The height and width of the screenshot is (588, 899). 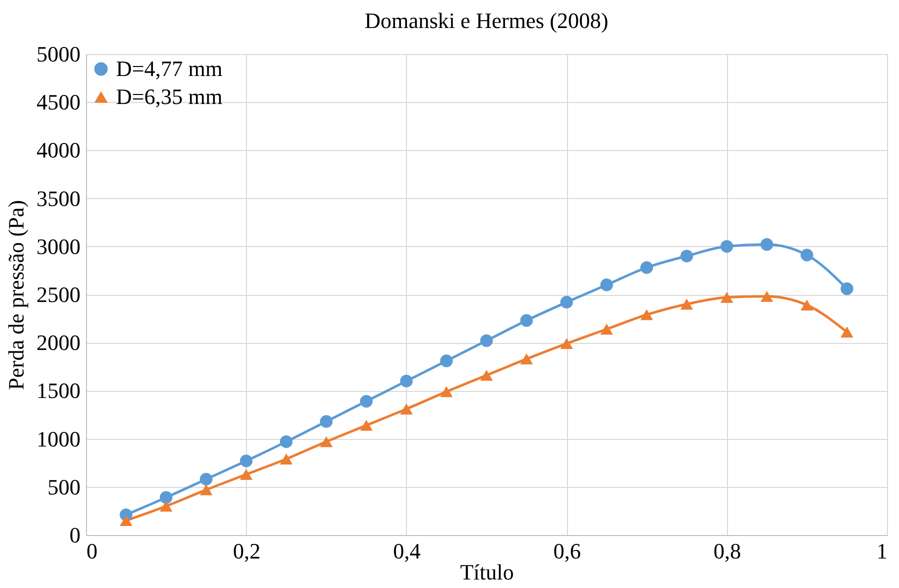 I want to click on y-tick-label: 3000, so click(x=58, y=246).